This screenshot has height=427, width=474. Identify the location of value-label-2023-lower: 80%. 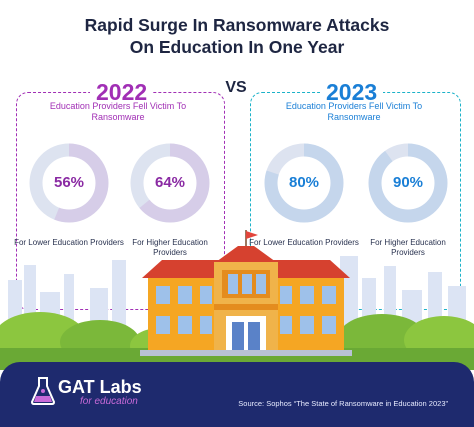
(304, 182).